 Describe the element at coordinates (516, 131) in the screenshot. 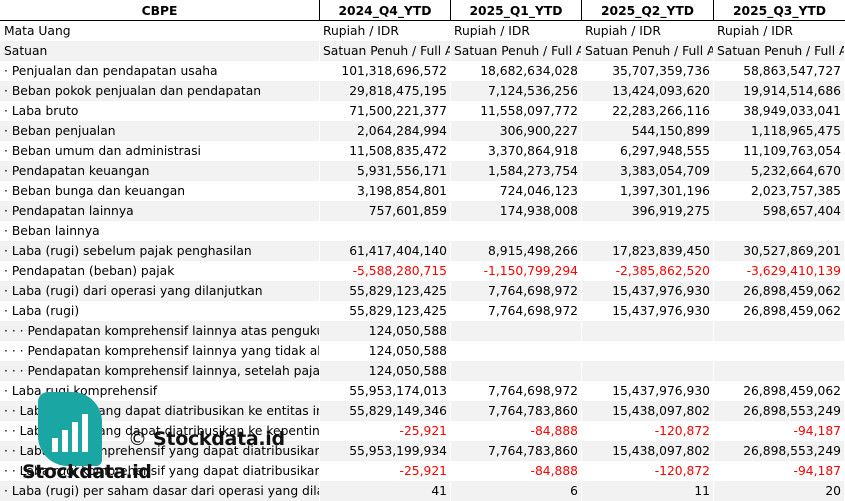

I see `value-cell: 306,900,227` at that location.